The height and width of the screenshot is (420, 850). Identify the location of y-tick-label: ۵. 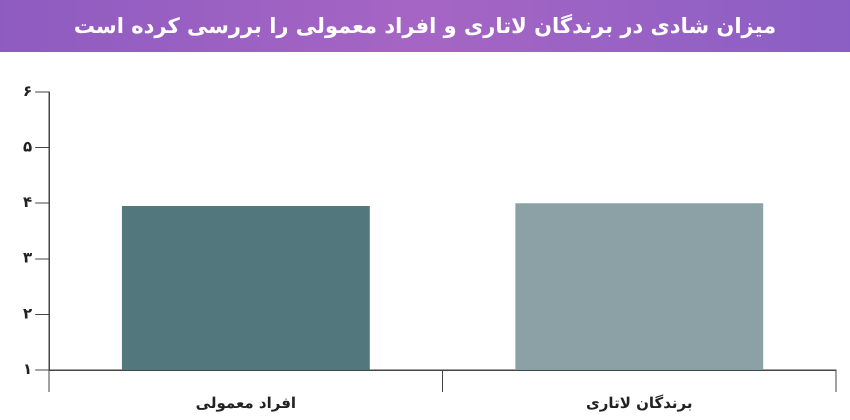
(27, 146).